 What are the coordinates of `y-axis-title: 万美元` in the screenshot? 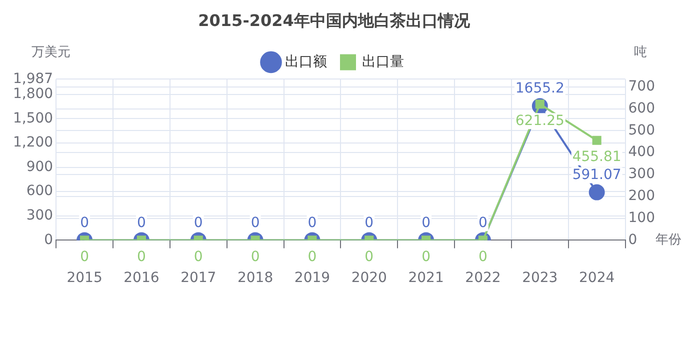 It's located at (51, 52).